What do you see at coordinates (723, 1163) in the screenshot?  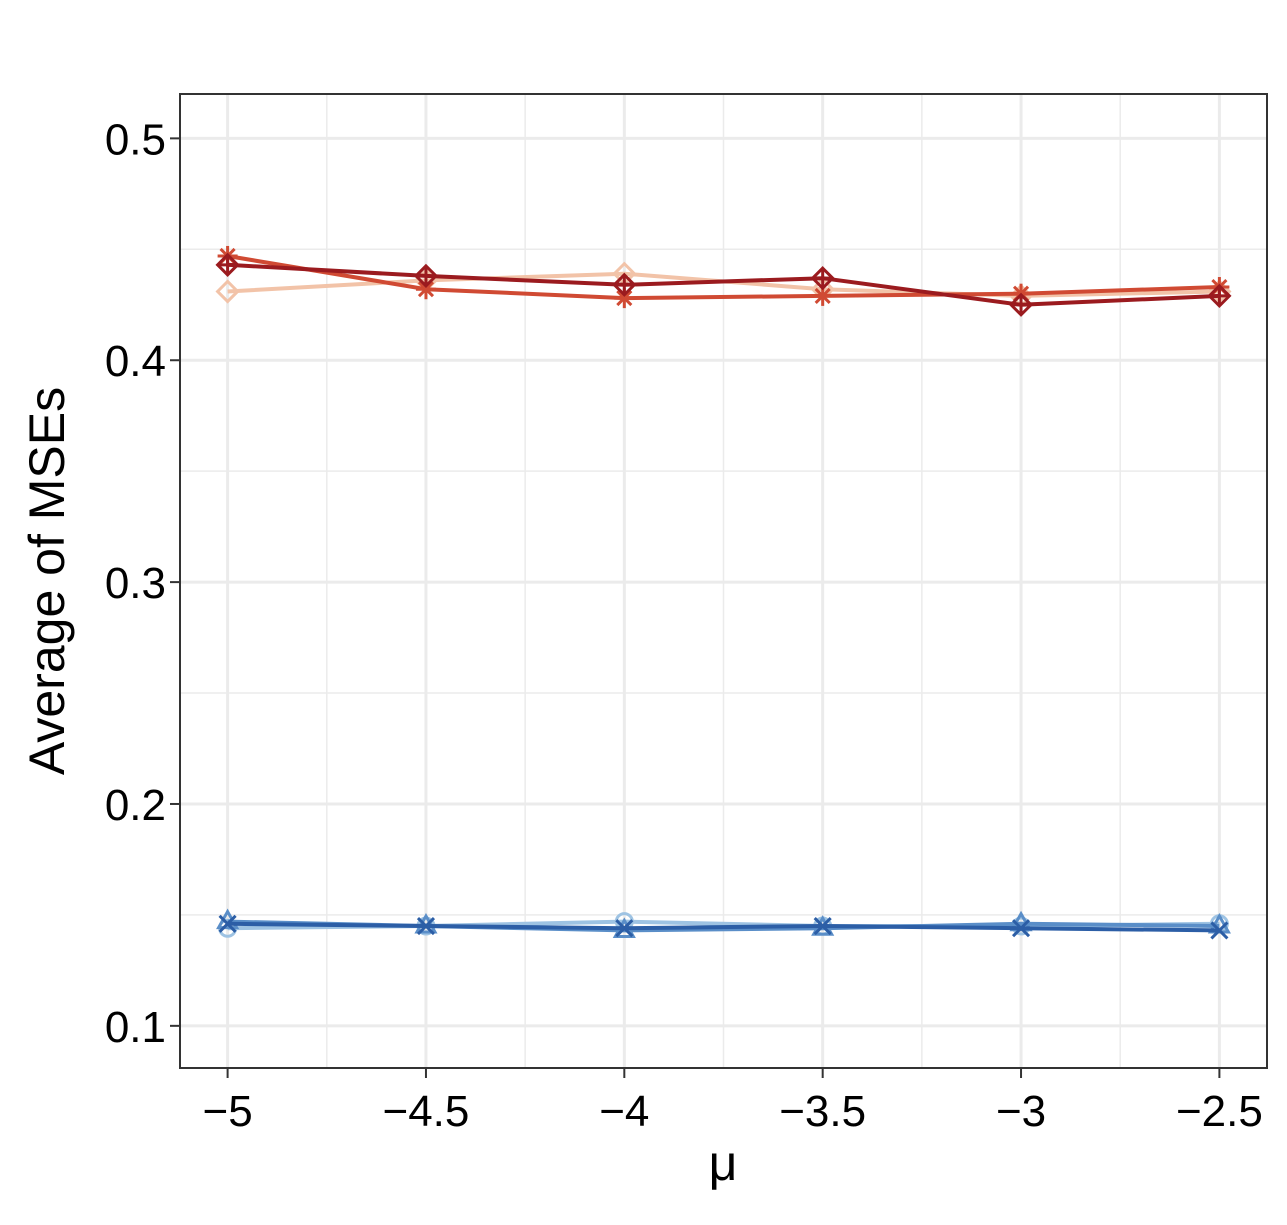 I see `x-axis-title: μ` at bounding box center [723, 1163].